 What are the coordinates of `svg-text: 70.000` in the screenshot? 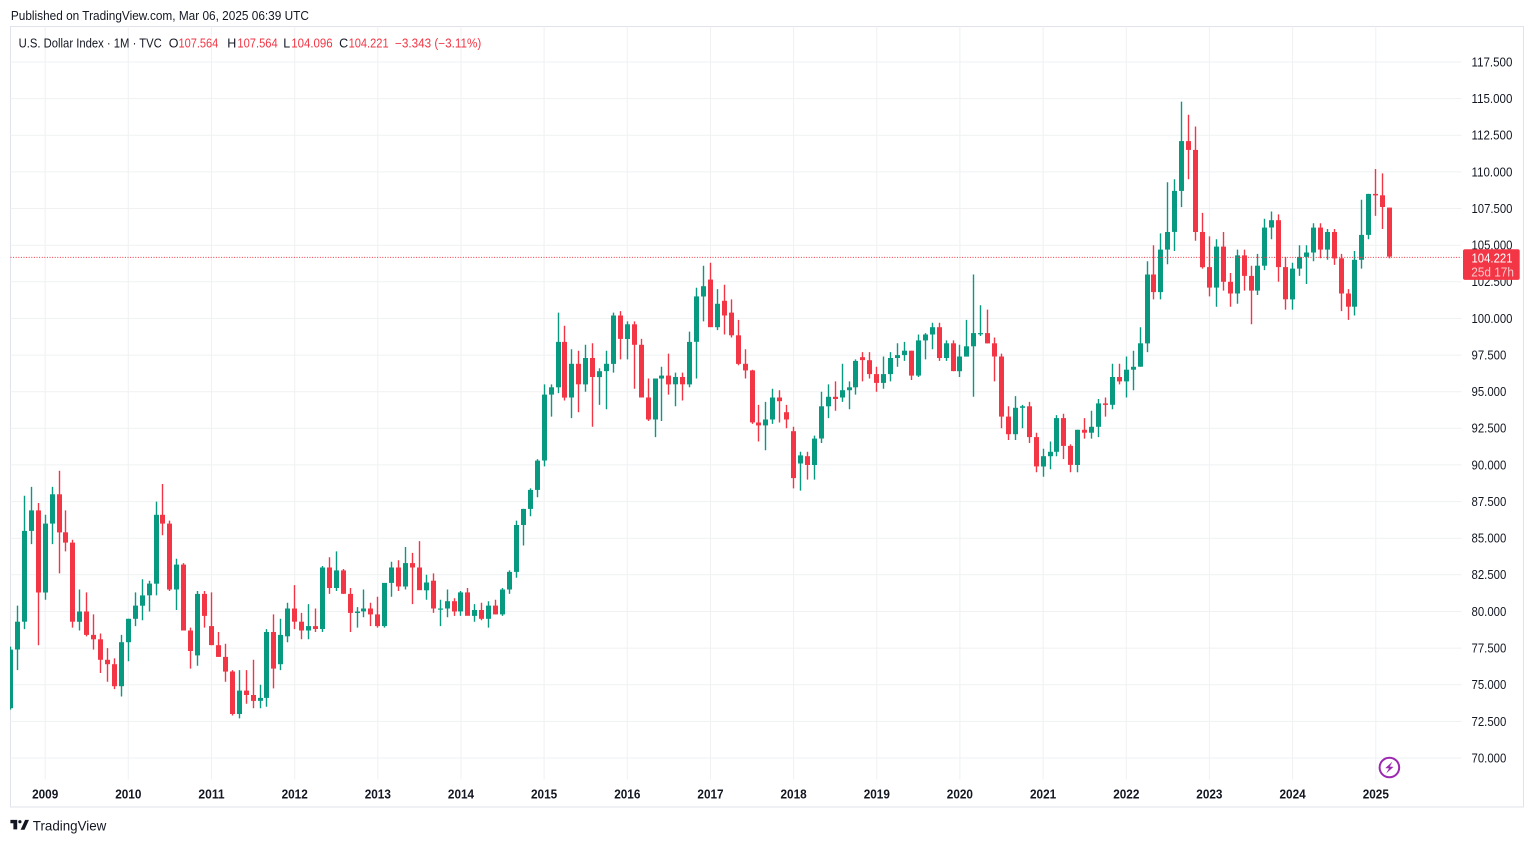 It's located at (1489, 758).